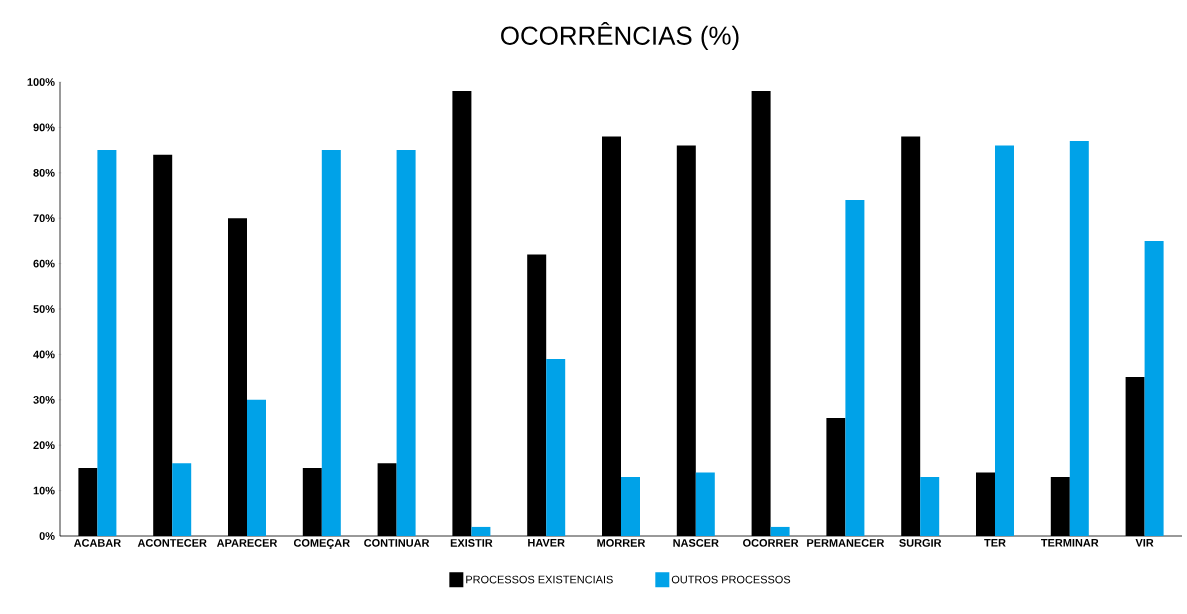 This screenshot has width=1187, height=614. What do you see at coordinates (44, 263) in the screenshot?
I see `y-tick-label: 60%` at bounding box center [44, 263].